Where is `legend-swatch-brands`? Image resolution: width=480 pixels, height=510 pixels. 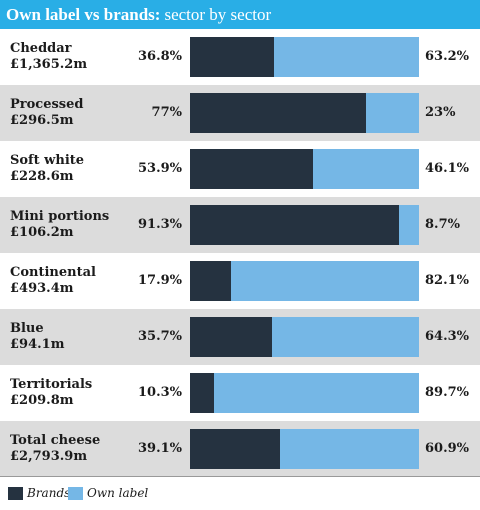 legend-swatch-brands is located at coordinates (15, 493).